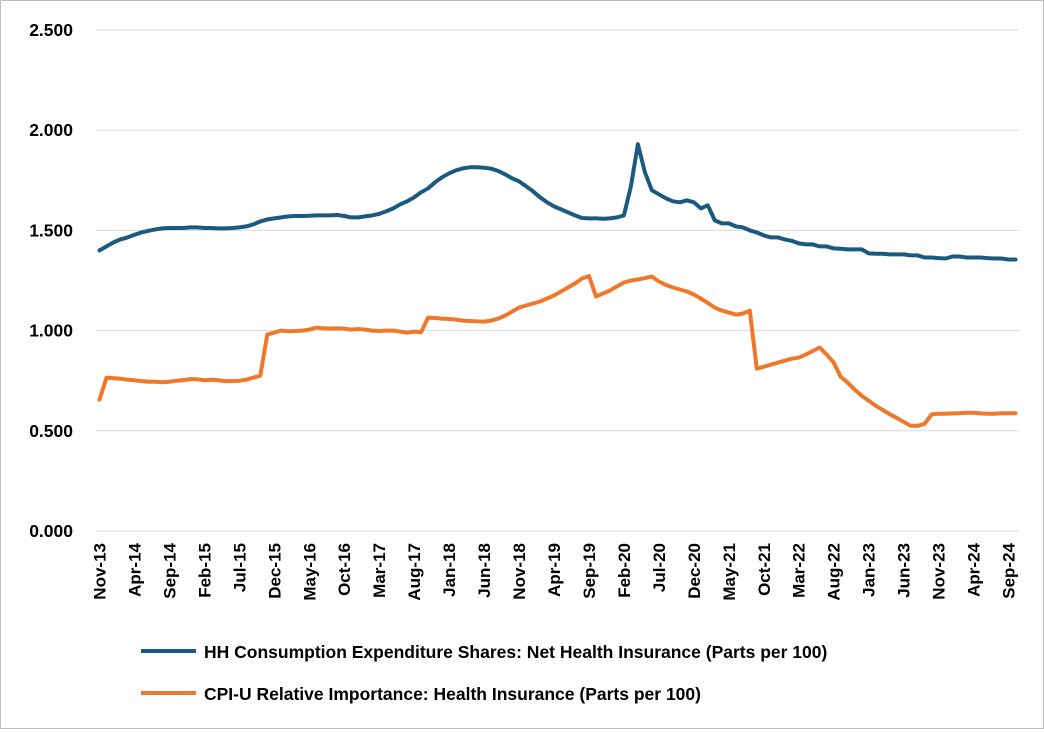  What do you see at coordinates (589, 571) in the screenshot?
I see `x-tick-label: Sep-19` at bounding box center [589, 571].